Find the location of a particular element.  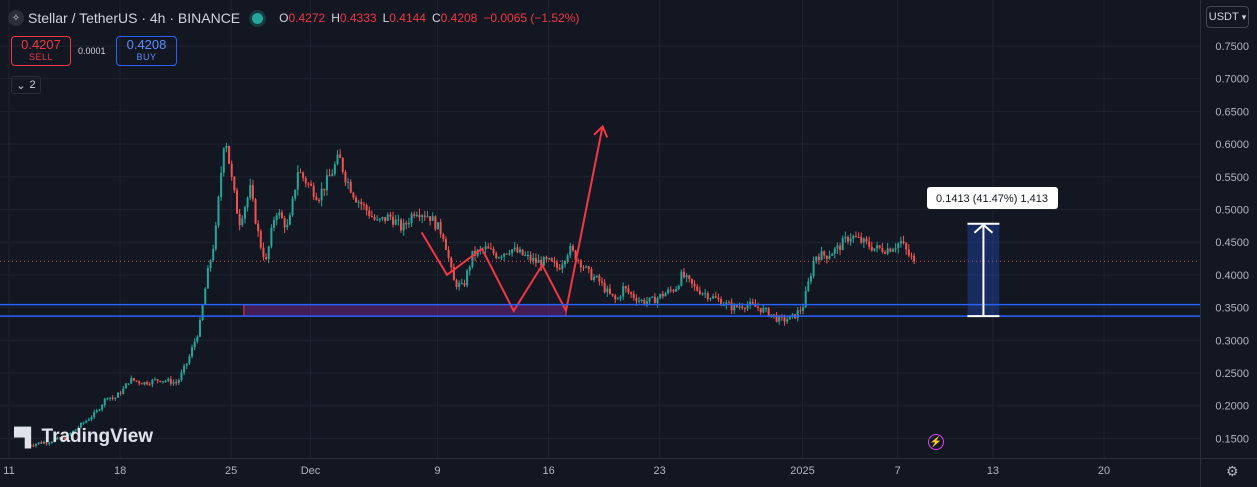

buy-button: 0.4208 BUY is located at coordinates (146, 51).